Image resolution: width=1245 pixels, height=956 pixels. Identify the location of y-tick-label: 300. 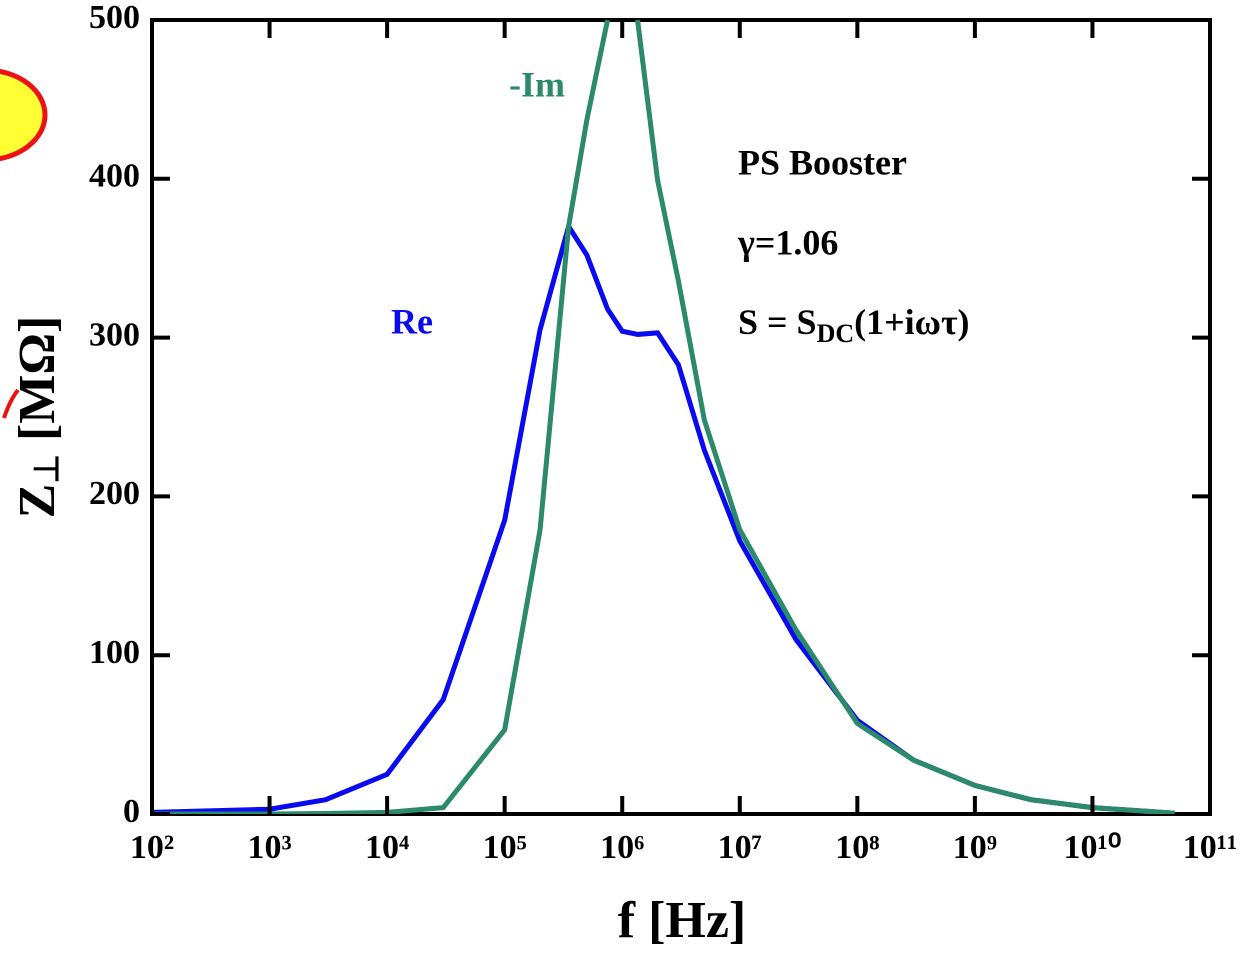
(114, 334).